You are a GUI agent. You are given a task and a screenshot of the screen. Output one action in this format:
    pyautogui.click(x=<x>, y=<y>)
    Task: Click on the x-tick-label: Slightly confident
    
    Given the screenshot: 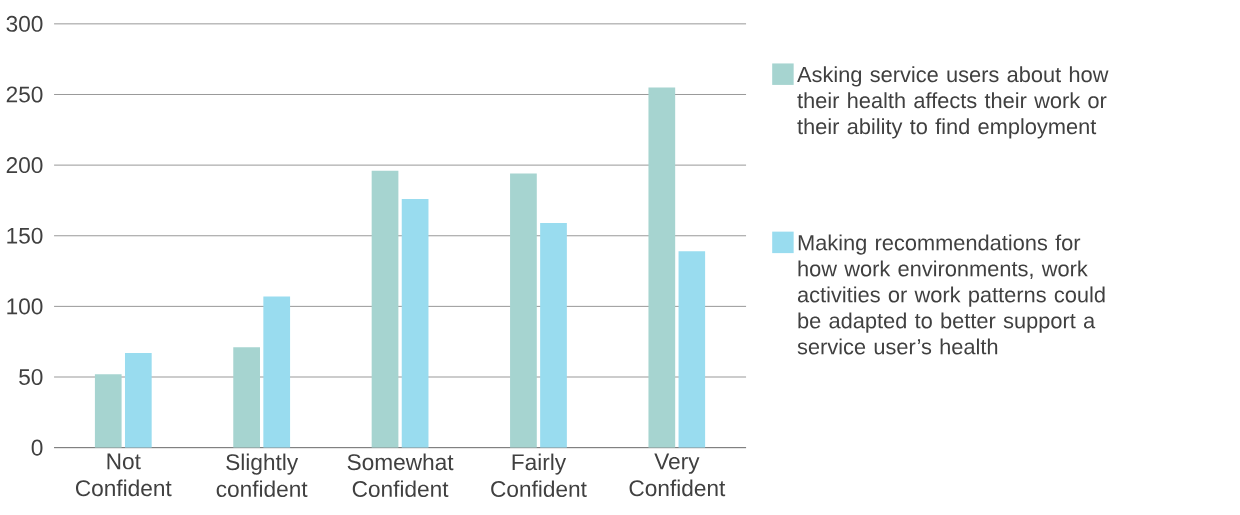 What is the action you would take?
    pyautogui.click(x=262, y=475)
    